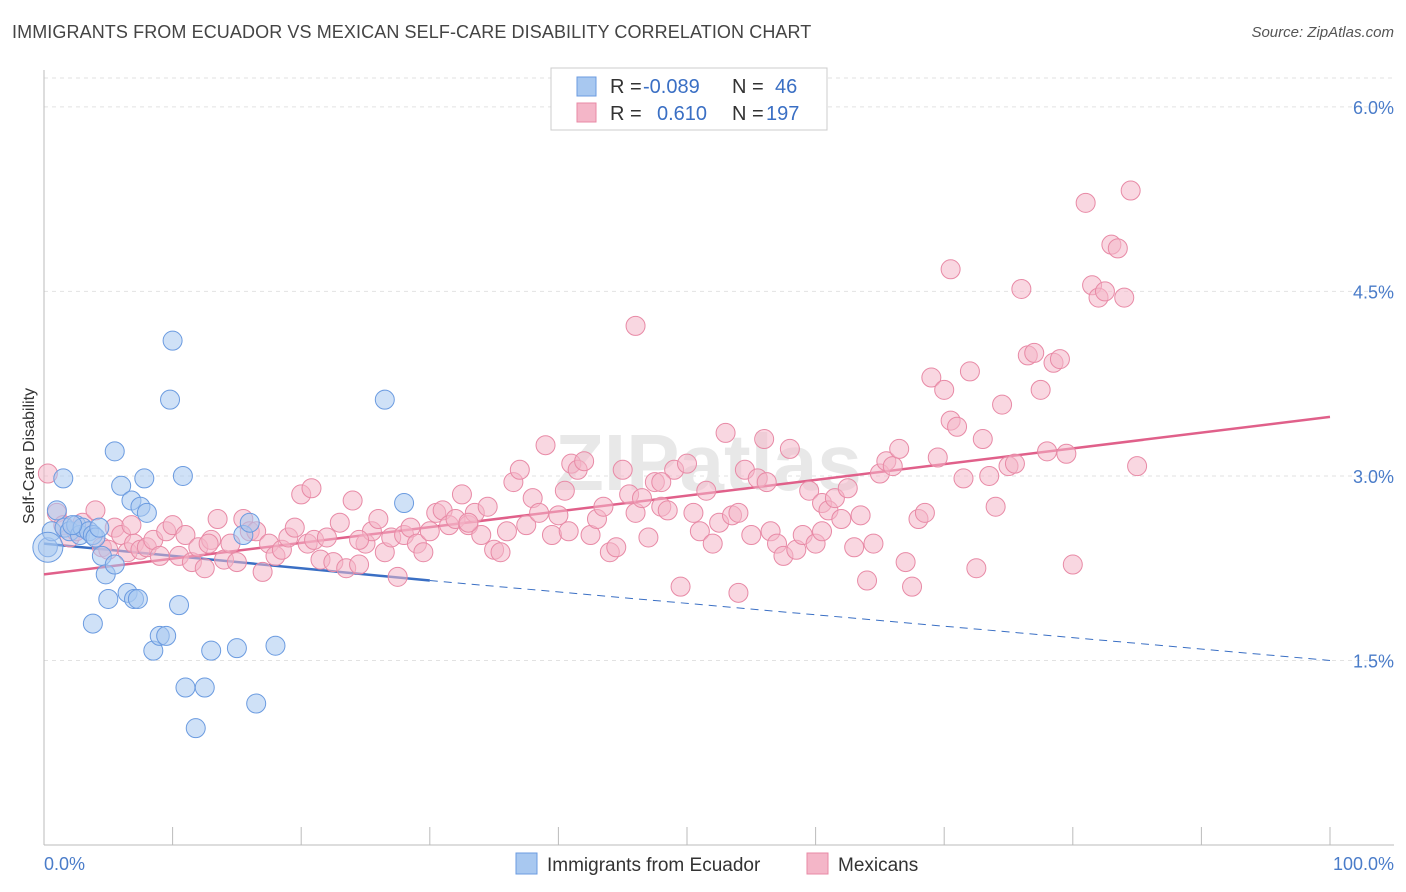 This screenshot has height=892, width=1406. What do you see at coordinates (526, 863) in the screenshot?
I see `bottom-legend-swatch-ecuador` at bounding box center [526, 863].